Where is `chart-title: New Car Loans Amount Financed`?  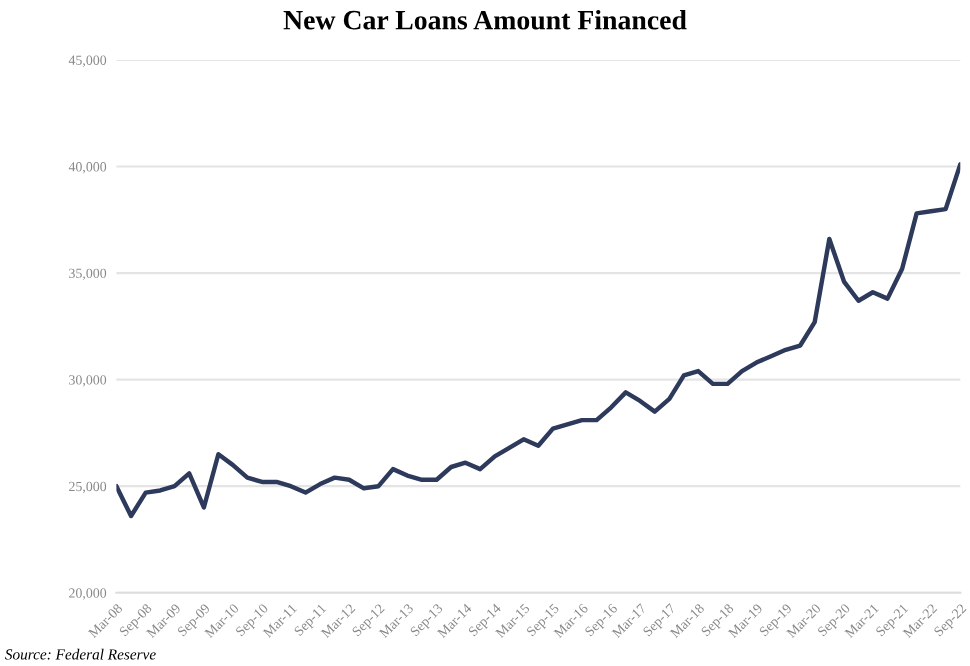 chart-title: New Car Loans Amount Financed is located at coordinates (485, 19).